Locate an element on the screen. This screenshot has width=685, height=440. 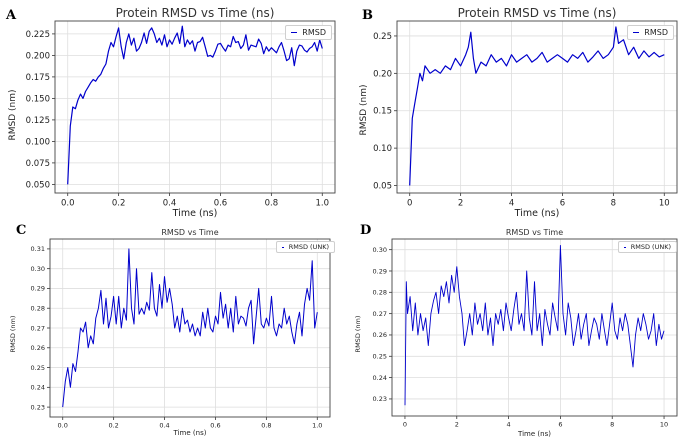
y-tick-label: 0.200 is located at coordinates (38, 56).